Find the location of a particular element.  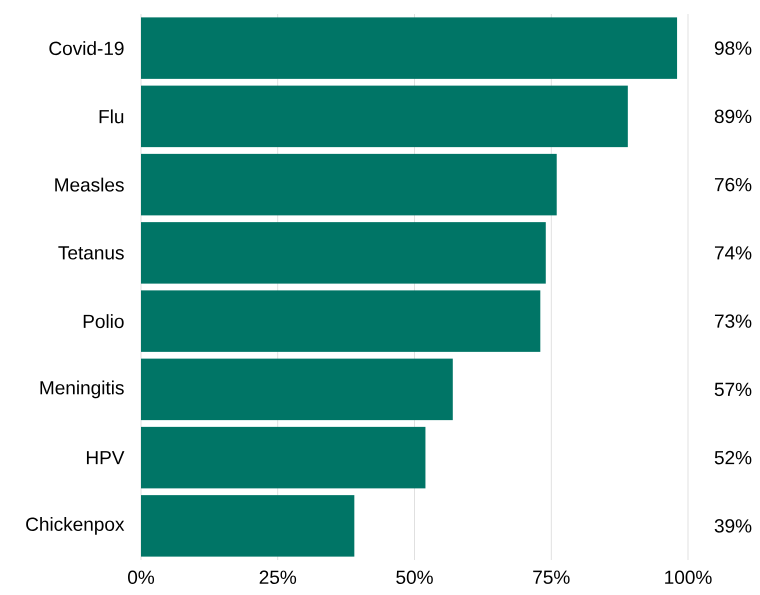

data-label: 57% is located at coordinates (733, 389).